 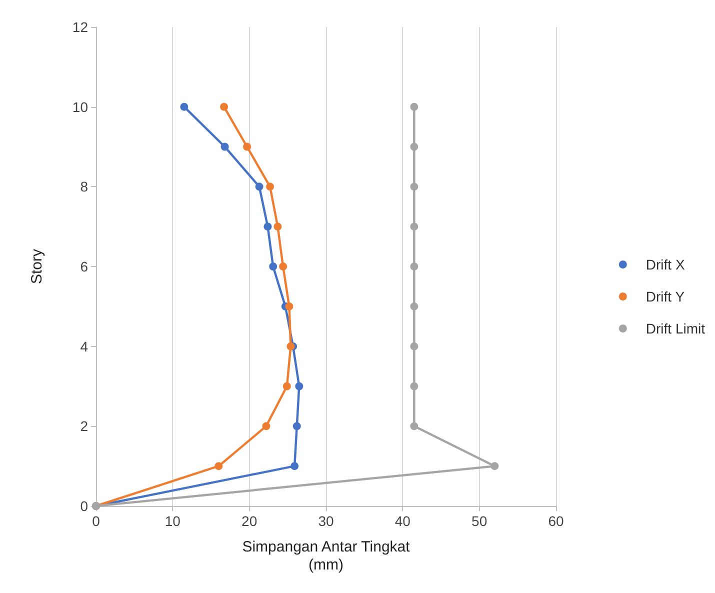 What do you see at coordinates (80, 106) in the screenshot?
I see `y-tick-label: 10` at bounding box center [80, 106].